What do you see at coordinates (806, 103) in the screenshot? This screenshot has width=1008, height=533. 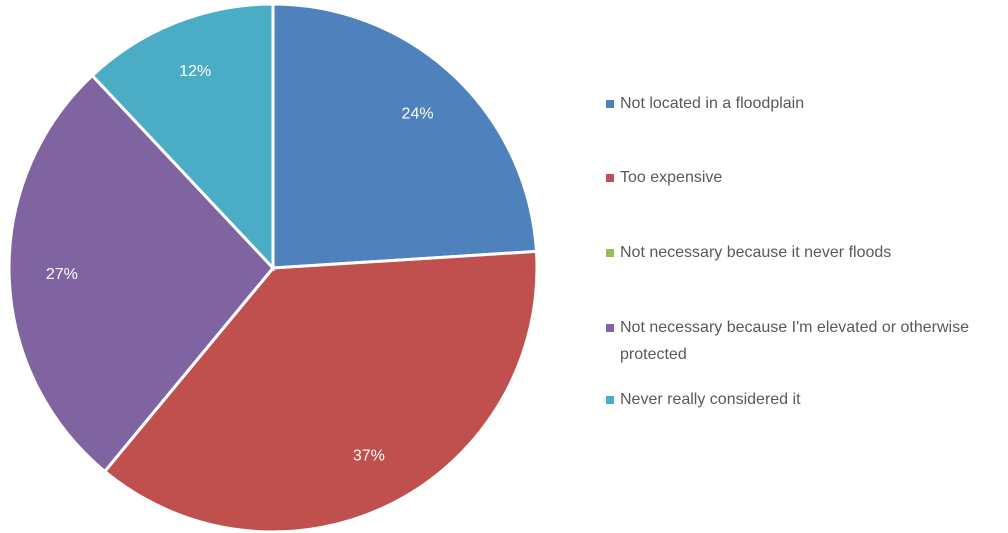 I see `legend-item: Not located in a floodplain` at bounding box center [806, 103].